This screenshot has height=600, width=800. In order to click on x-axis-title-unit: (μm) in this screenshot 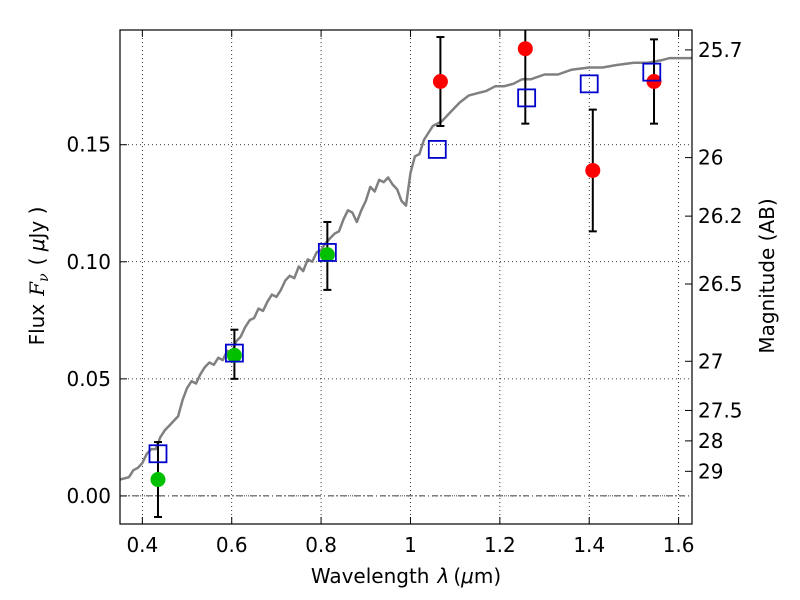, I will do `click(477, 576)`.